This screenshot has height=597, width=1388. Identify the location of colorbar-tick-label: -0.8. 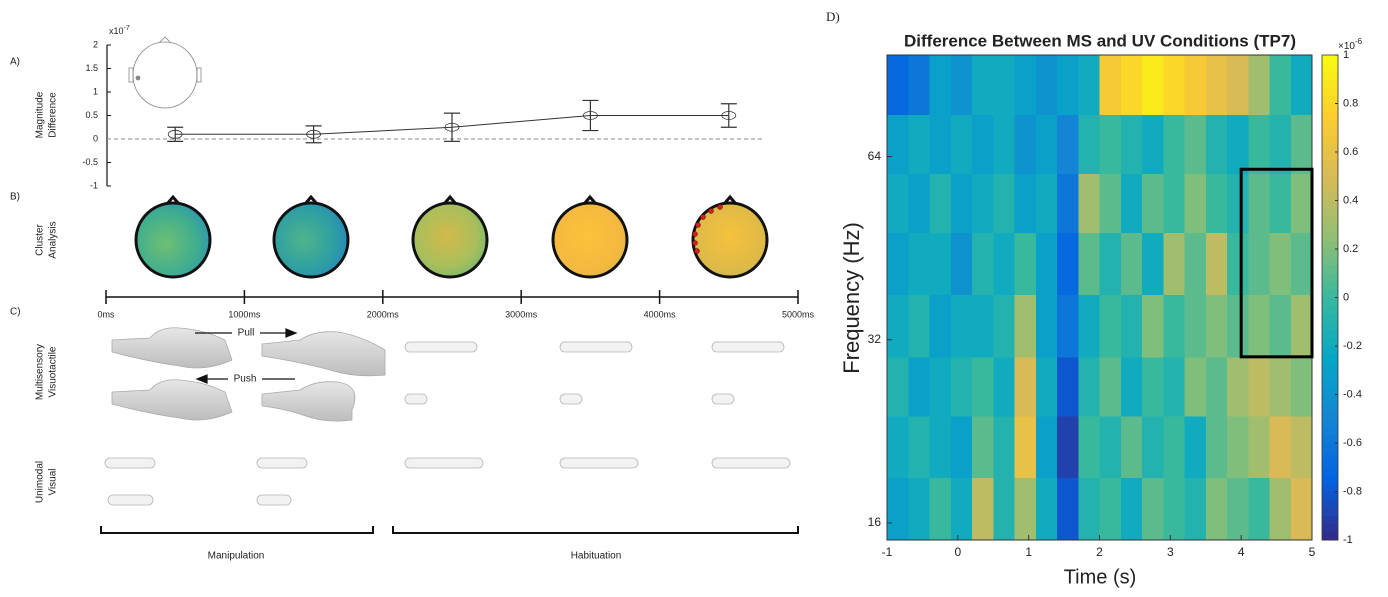
(1352, 491).